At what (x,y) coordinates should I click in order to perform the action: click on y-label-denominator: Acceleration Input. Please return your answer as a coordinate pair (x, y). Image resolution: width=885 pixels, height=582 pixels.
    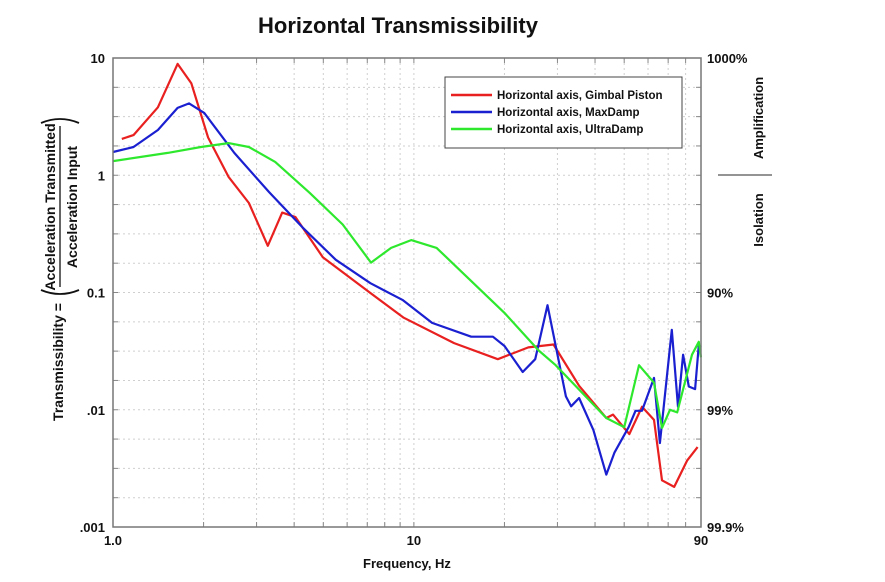
    Looking at the image, I should click on (72, 207).